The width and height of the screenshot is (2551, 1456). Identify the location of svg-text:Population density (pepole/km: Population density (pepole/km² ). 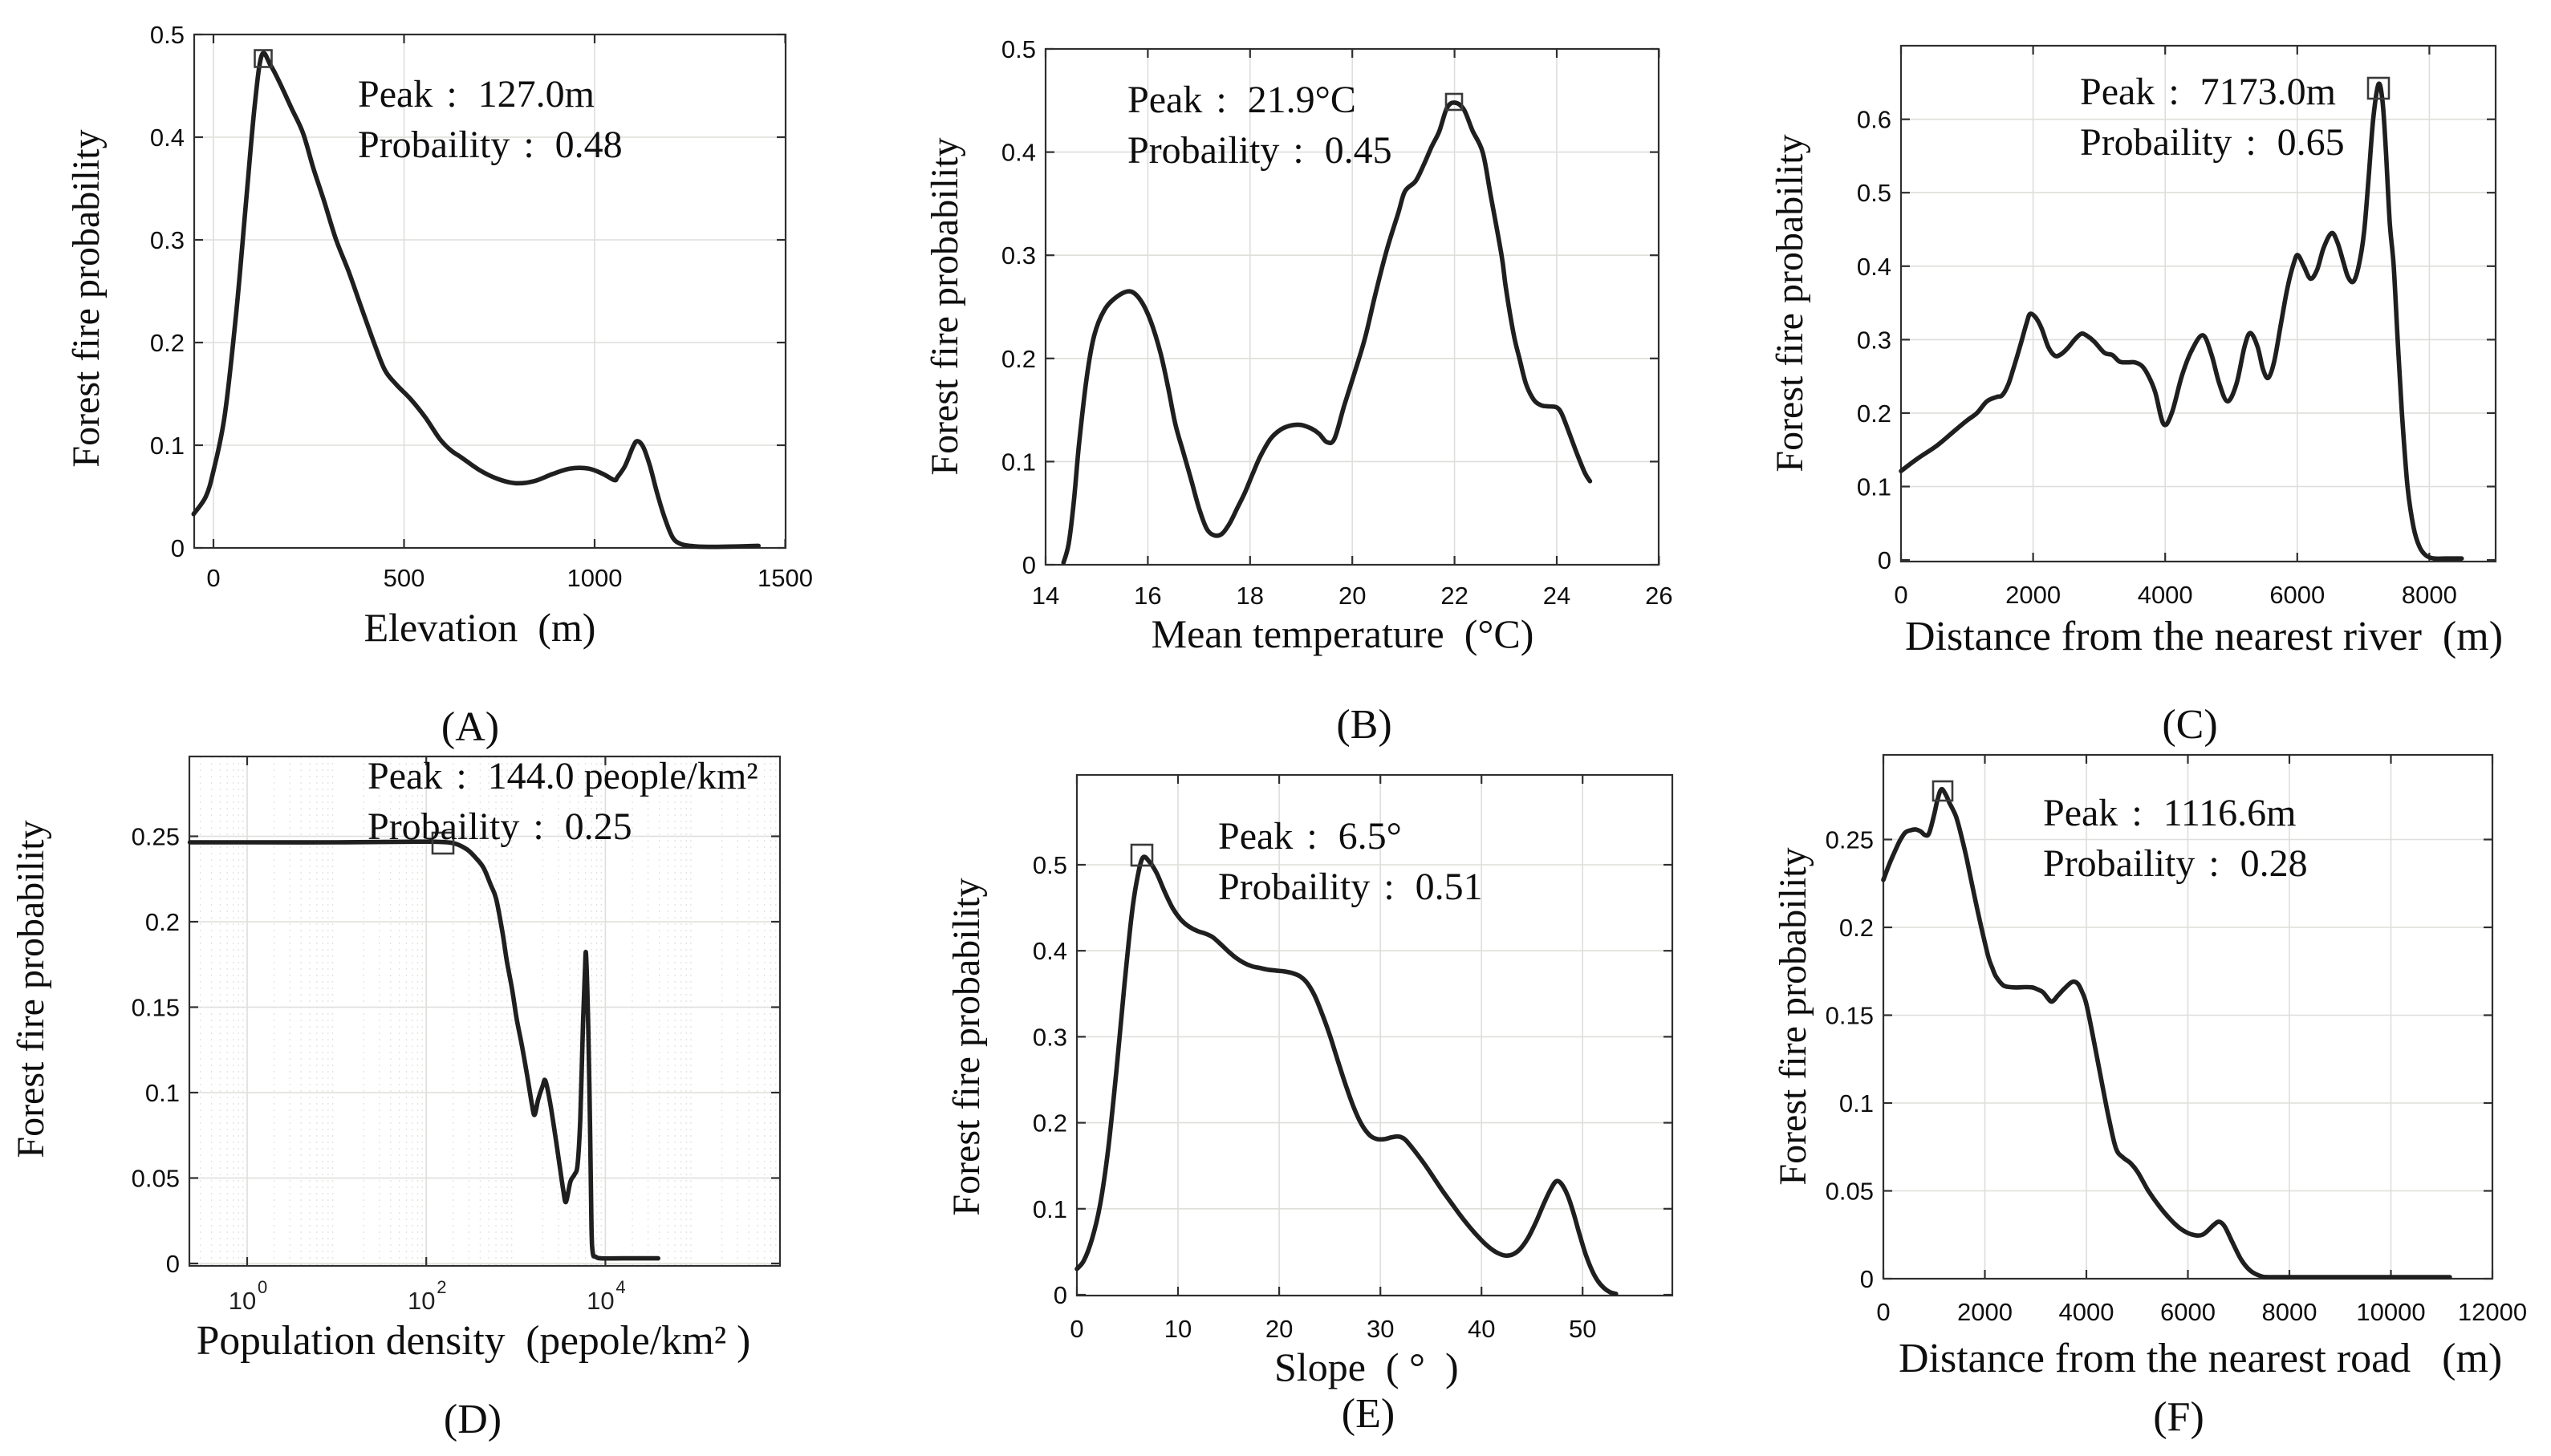
(474, 1341).